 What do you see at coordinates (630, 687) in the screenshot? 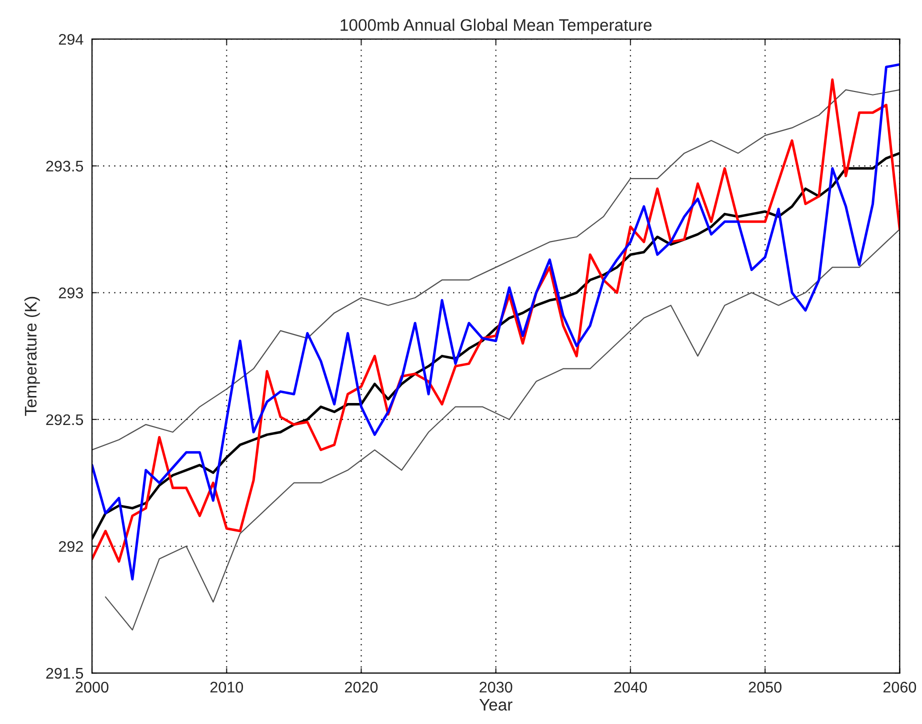
I see `x-tick-label: 2040` at bounding box center [630, 687].